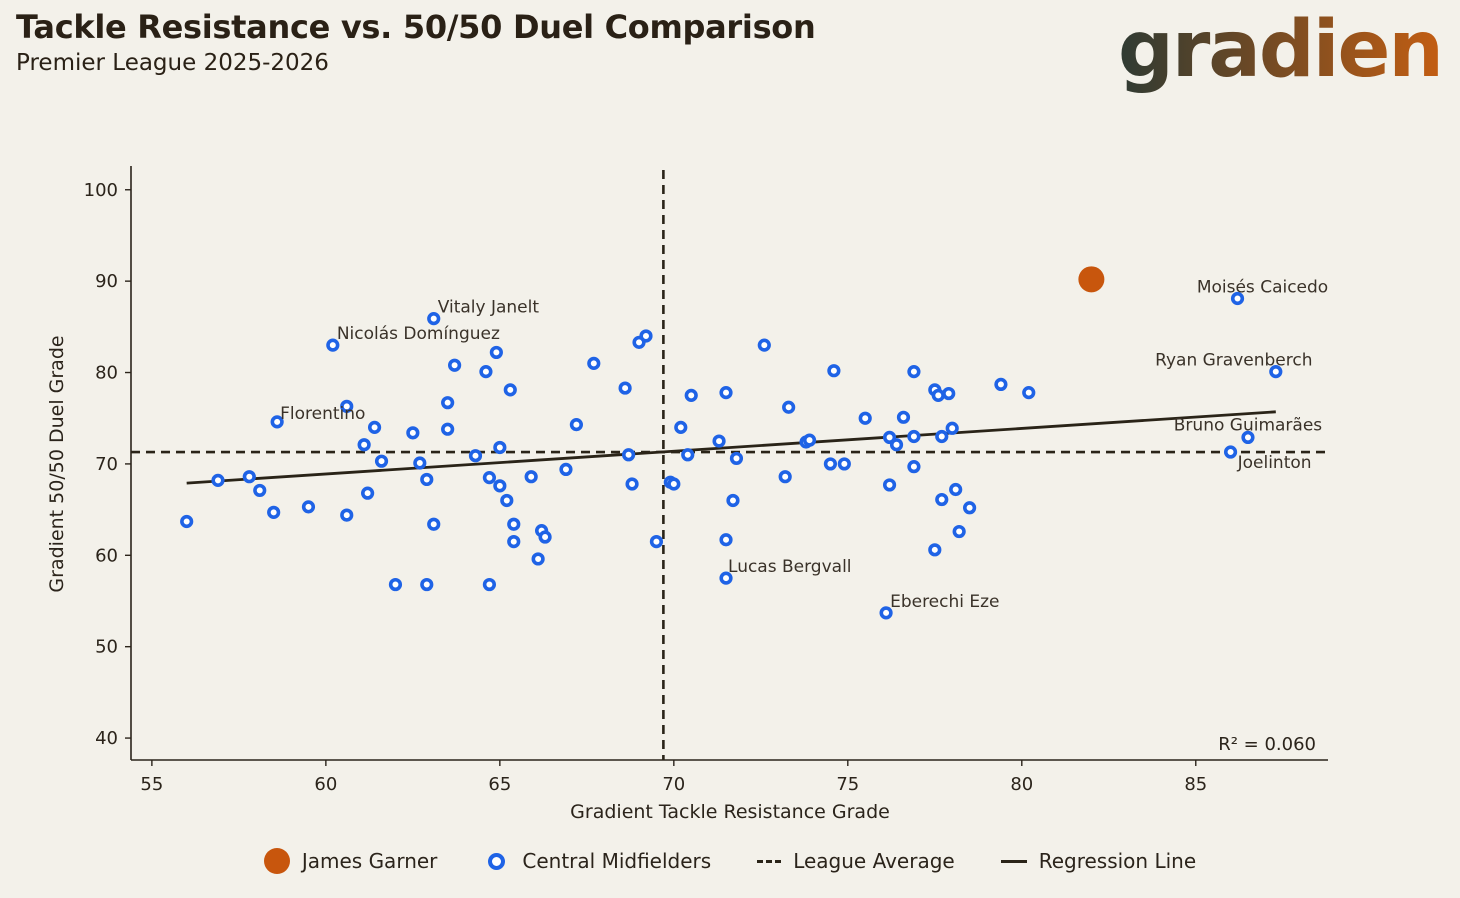 The width and height of the screenshot is (1460, 898). What do you see at coordinates (369, 861) in the screenshot?
I see `legend-label: James Garner` at bounding box center [369, 861].